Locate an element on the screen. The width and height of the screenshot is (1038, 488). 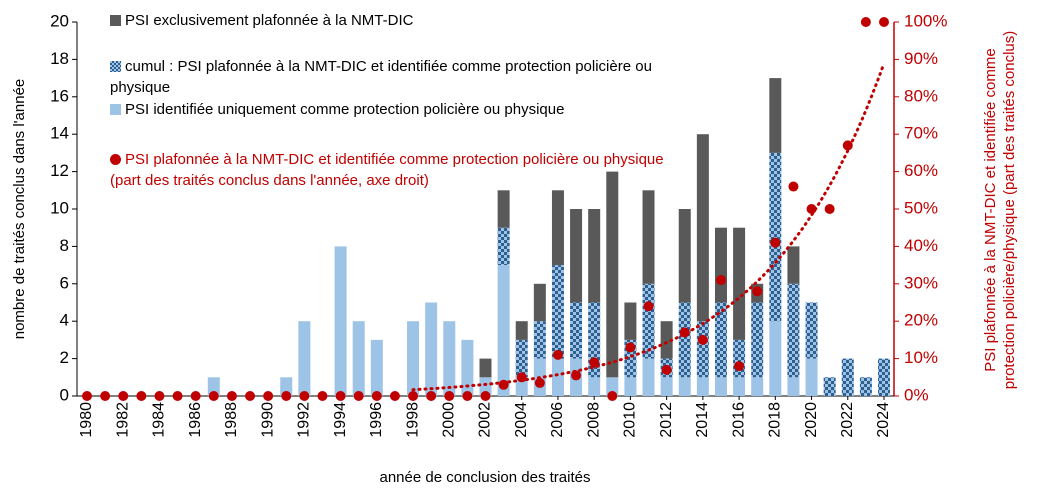
x-tick-label: 1980 is located at coordinates (86, 420).